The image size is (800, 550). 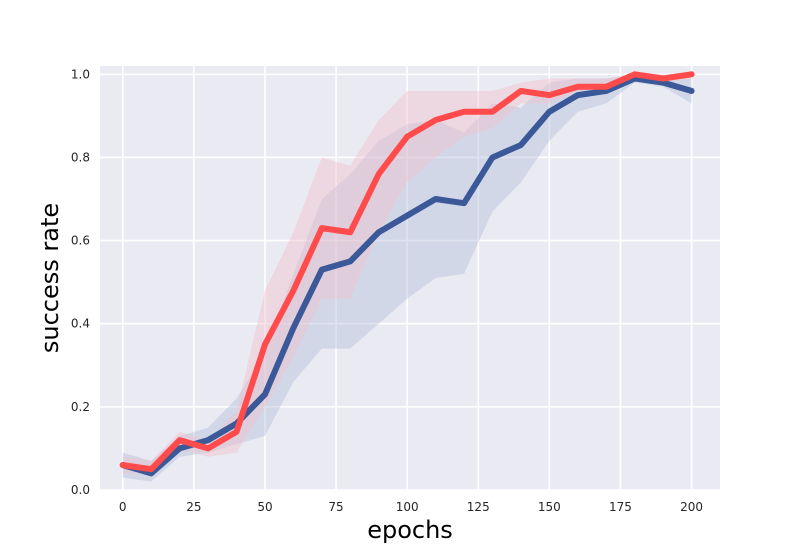 I want to click on y-tick-label: 1.0, so click(x=80, y=74).